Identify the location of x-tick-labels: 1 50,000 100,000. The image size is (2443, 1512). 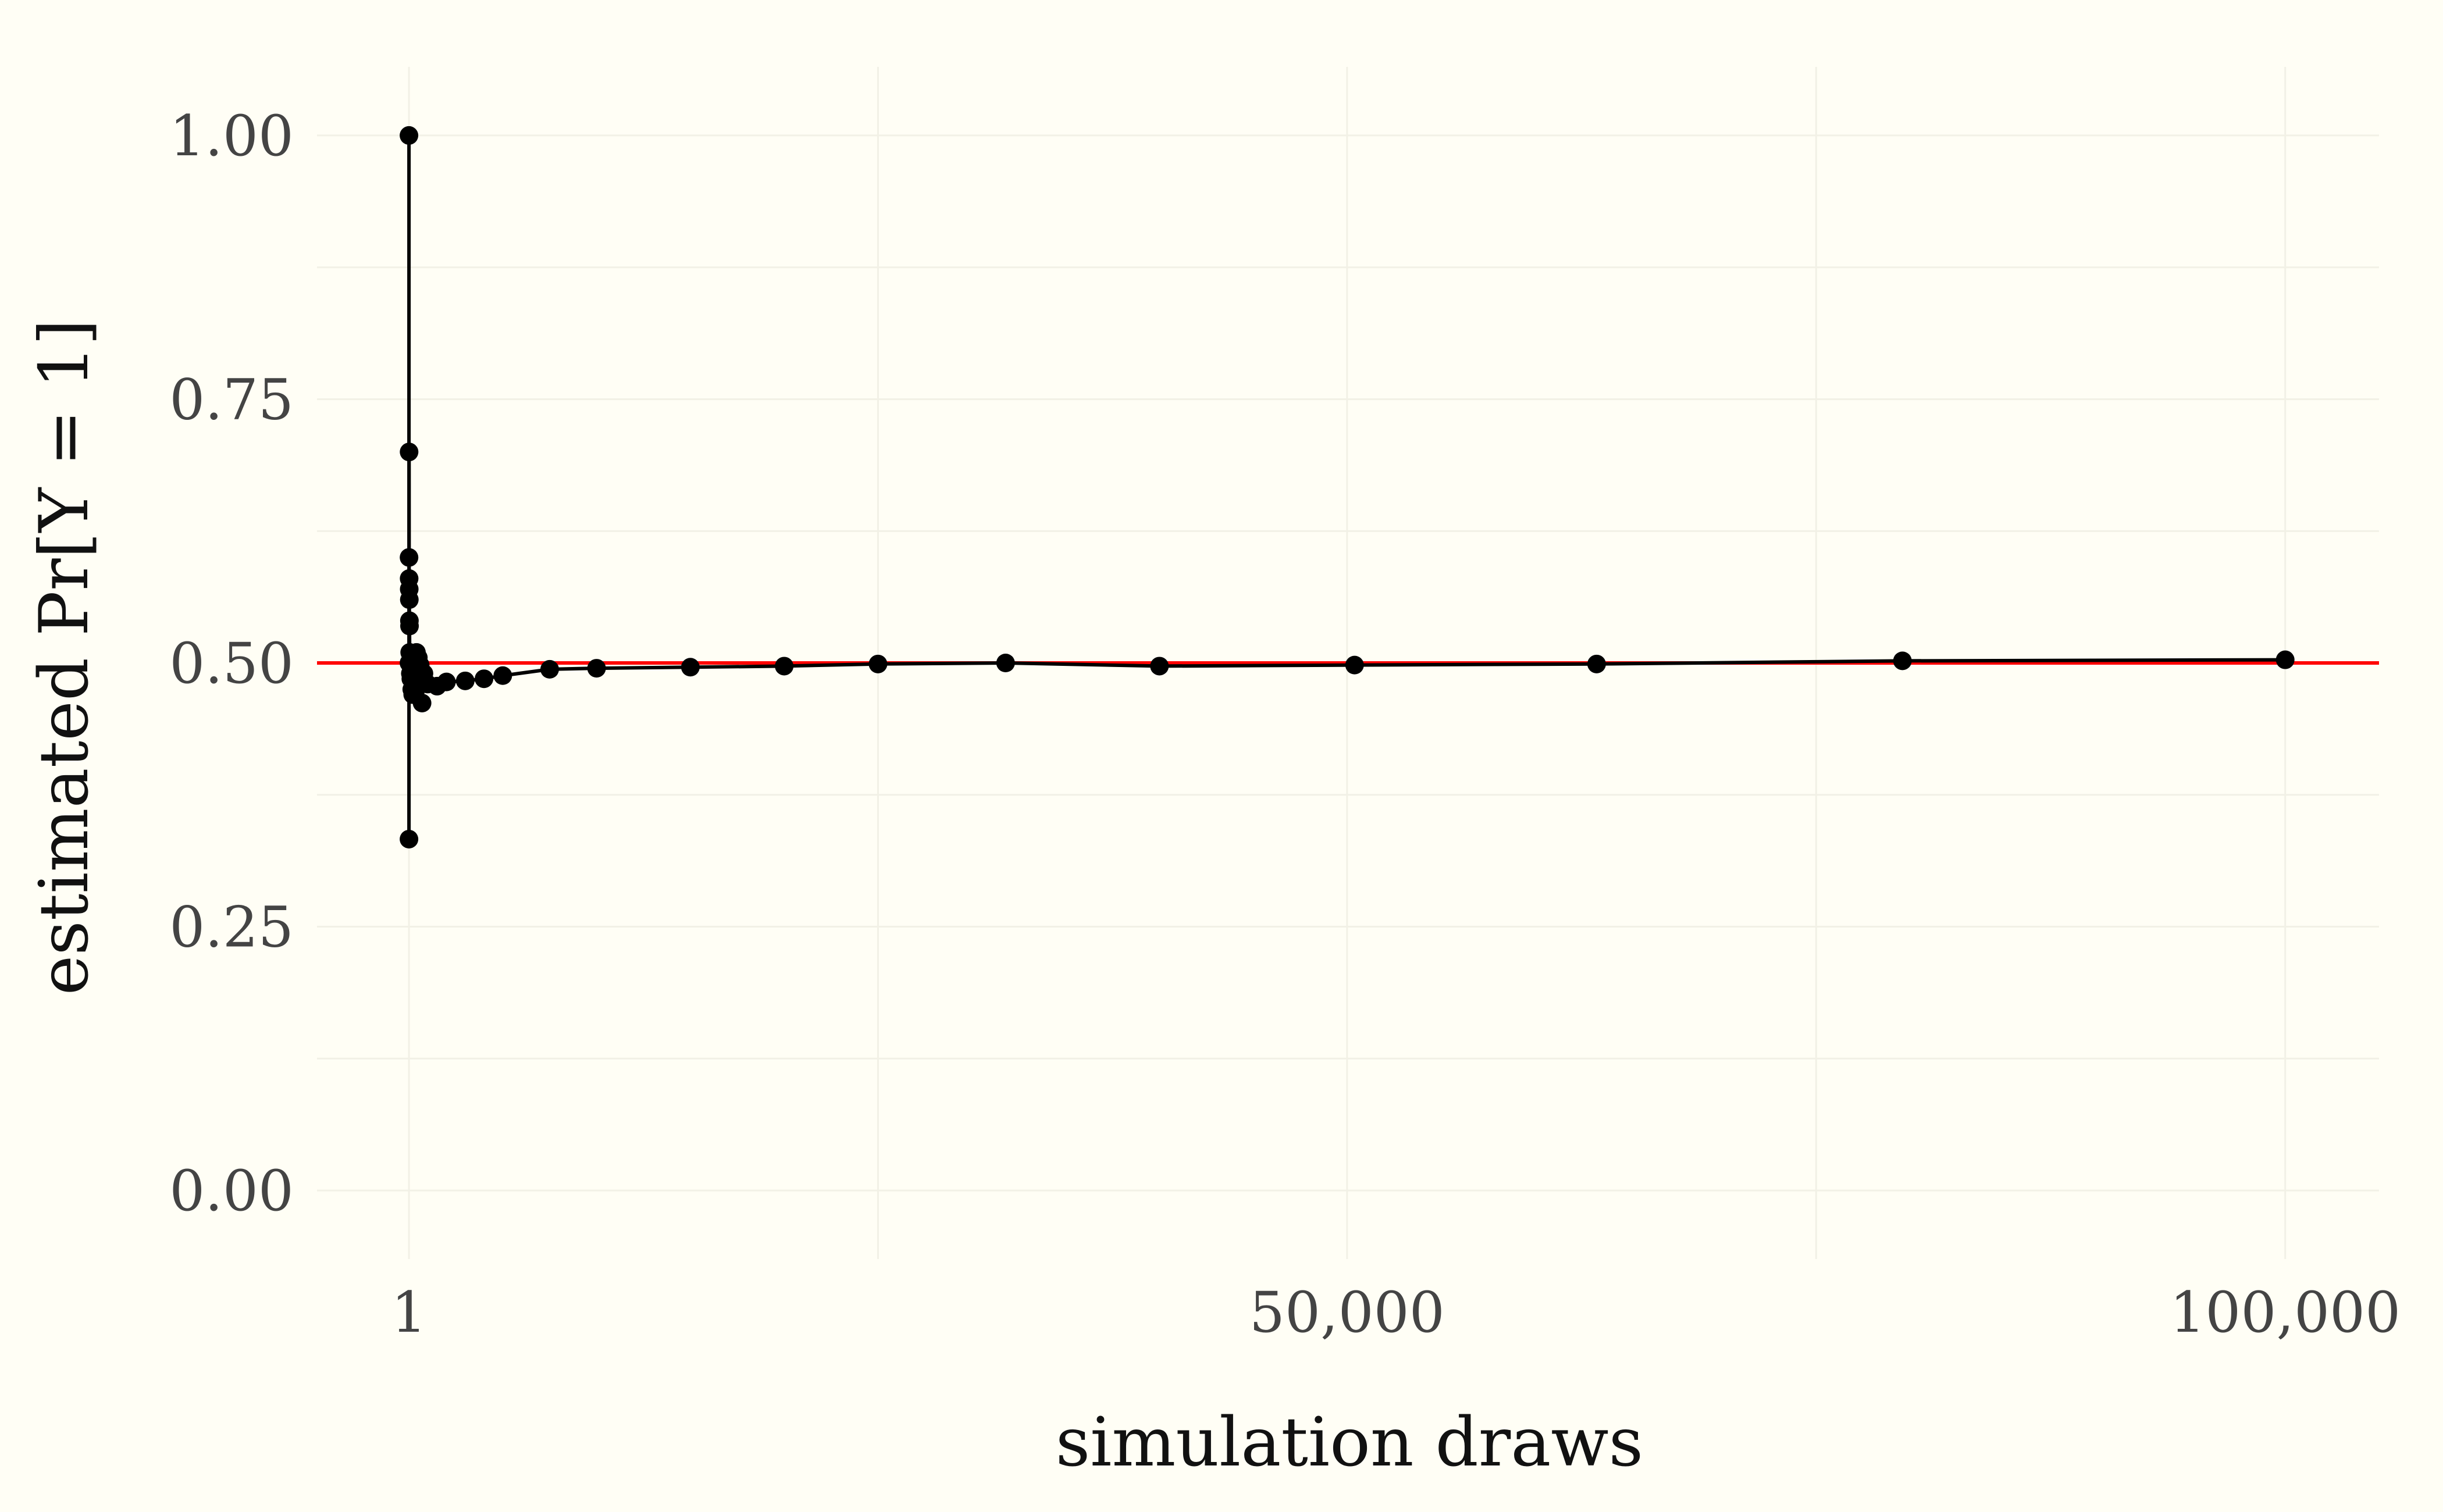
(1396, 1312).